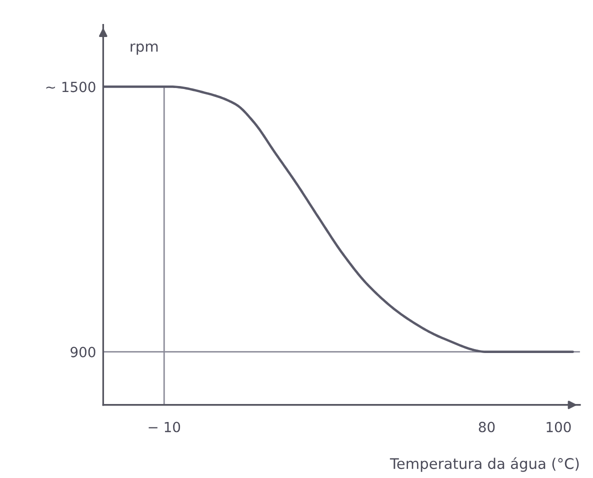 The height and width of the screenshot is (478, 593). I want to click on x-axis-title: Temperatura da água (°C), so click(484, 464).